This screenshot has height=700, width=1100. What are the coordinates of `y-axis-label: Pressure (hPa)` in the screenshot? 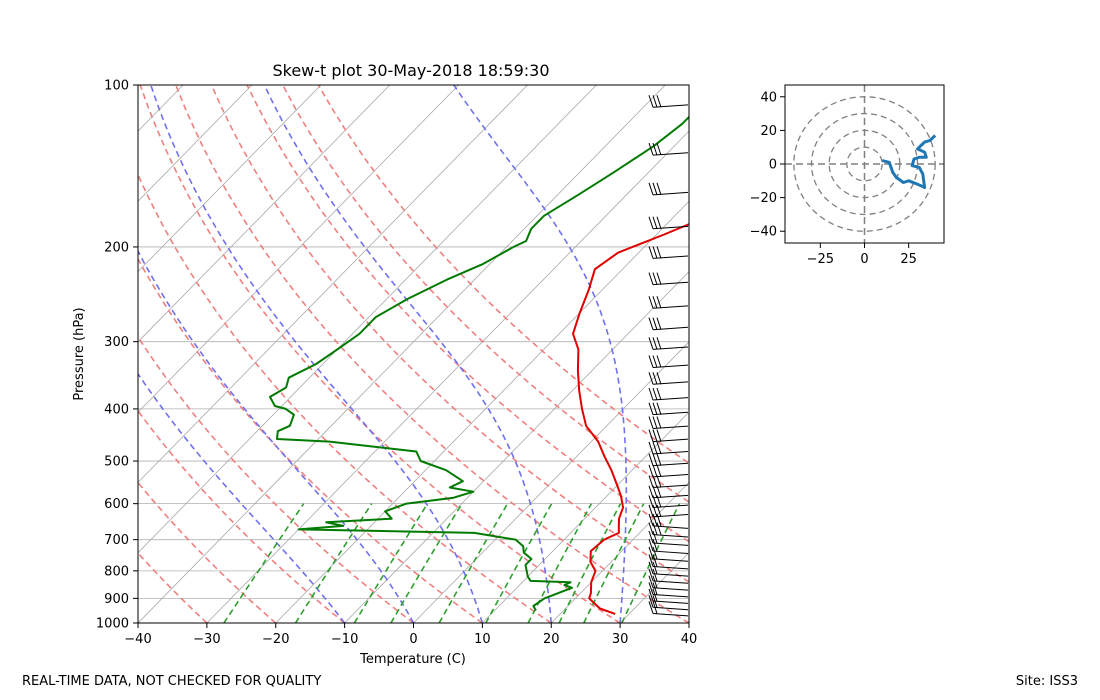 It's located at (79, 353).